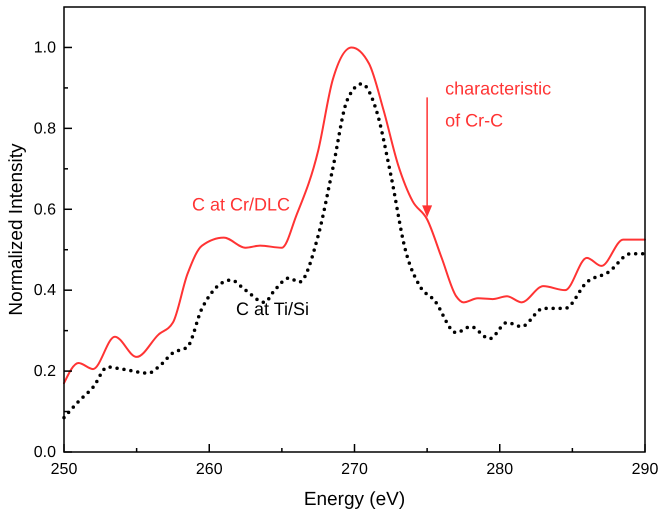 Image resolution: width=663 pixels, height=524 pixels. Describe the element at coordinates (500, 469) in the screenshot. I see `x-tick-label: 280` at that location.